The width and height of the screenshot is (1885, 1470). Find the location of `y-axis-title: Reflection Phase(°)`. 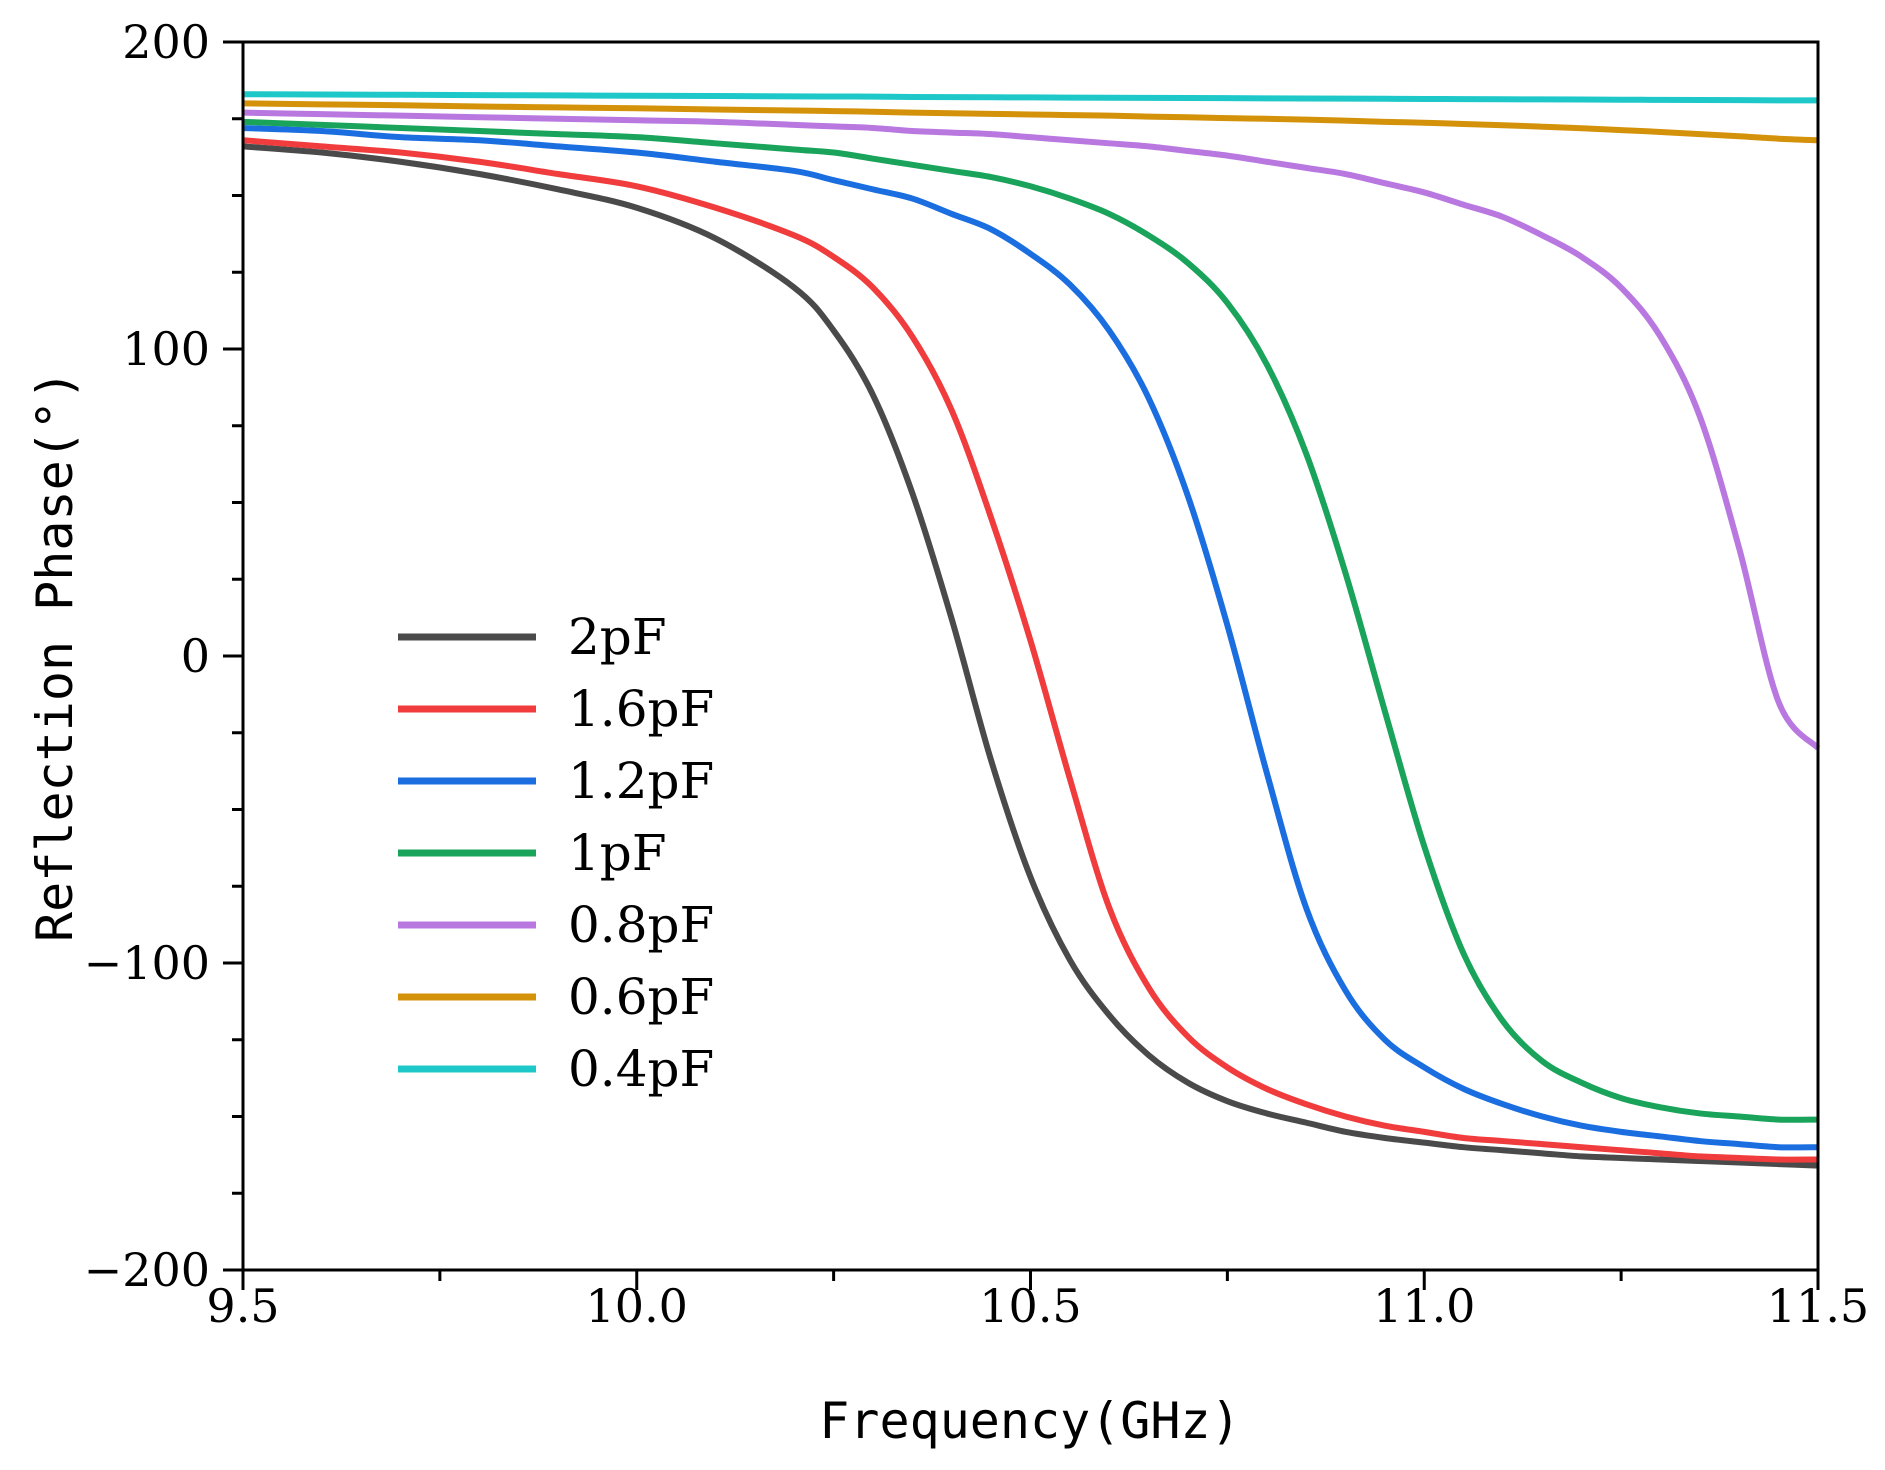

y-axis-title: Reflection Phase(°) is located at coordinates (55, 656).